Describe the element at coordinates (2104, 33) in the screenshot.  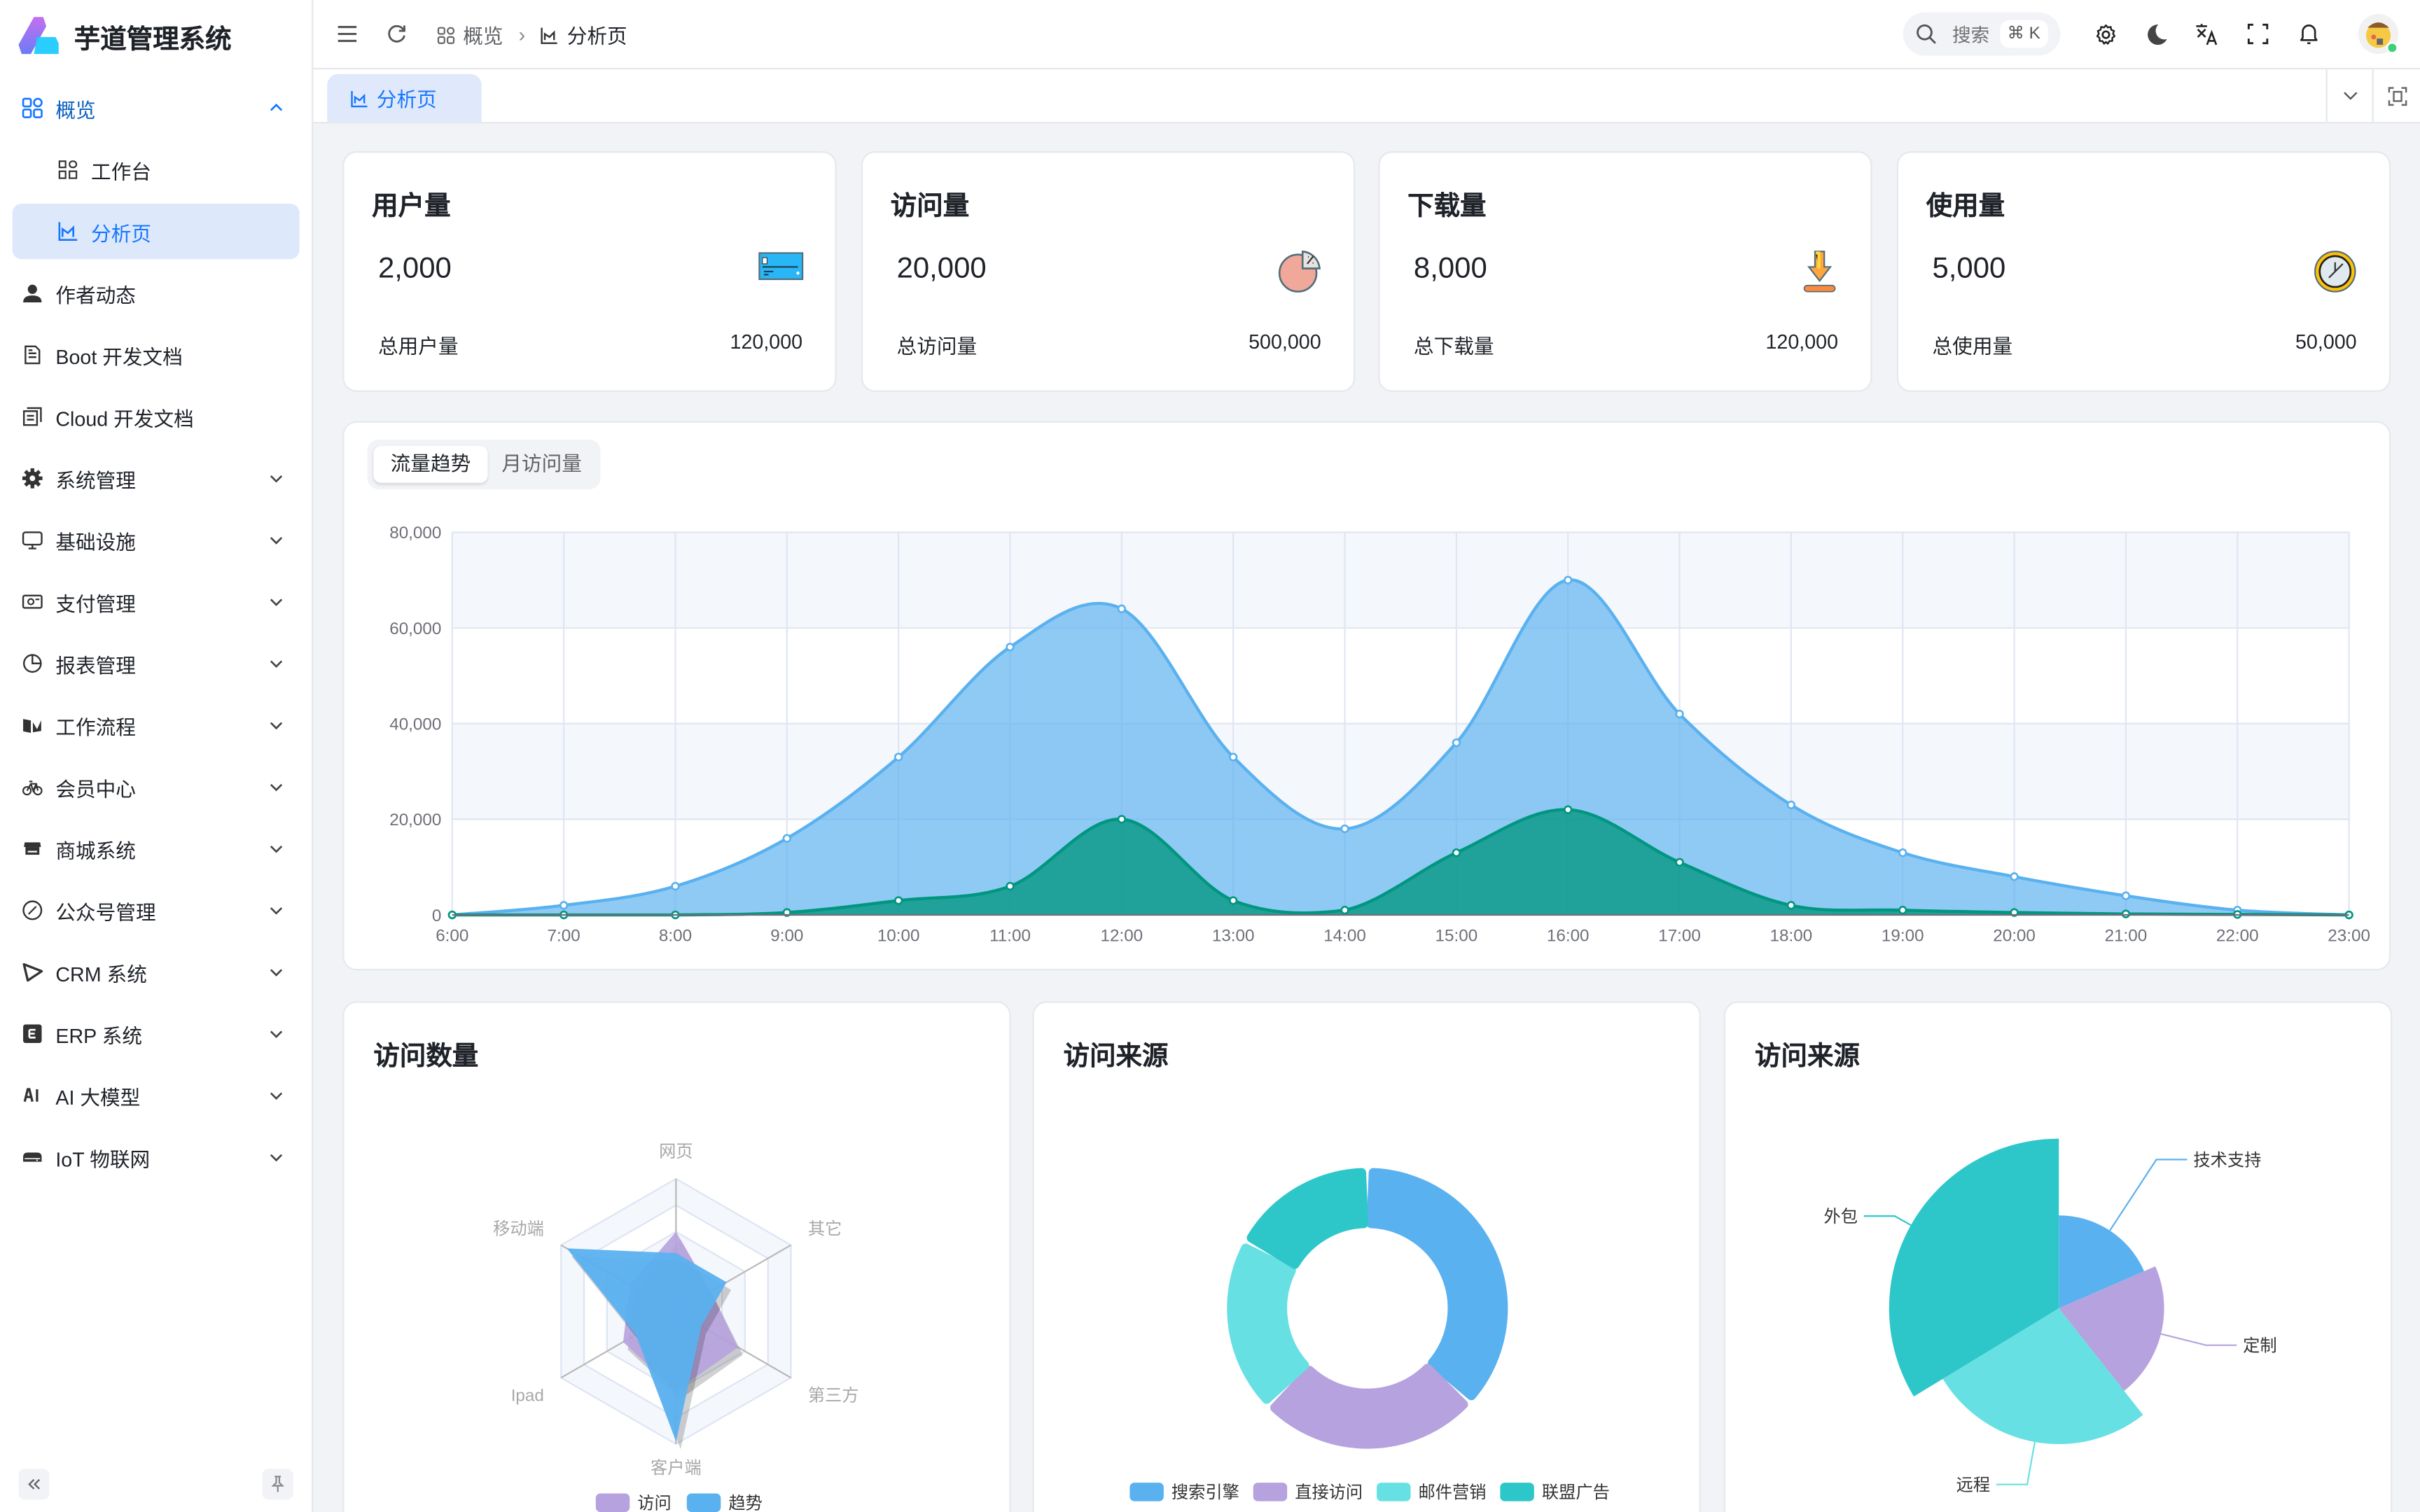
I see `settings-button` at that location.